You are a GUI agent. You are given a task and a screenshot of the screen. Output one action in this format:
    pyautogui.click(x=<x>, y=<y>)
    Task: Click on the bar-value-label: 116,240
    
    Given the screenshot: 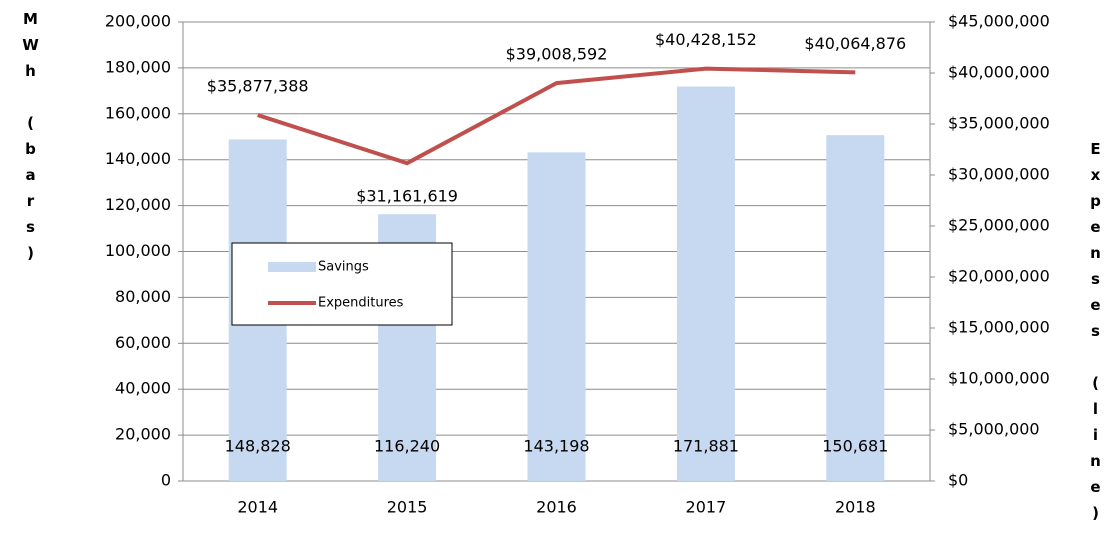 What is the action you would take?
    pyautogui.click(x=407, y=446)
    